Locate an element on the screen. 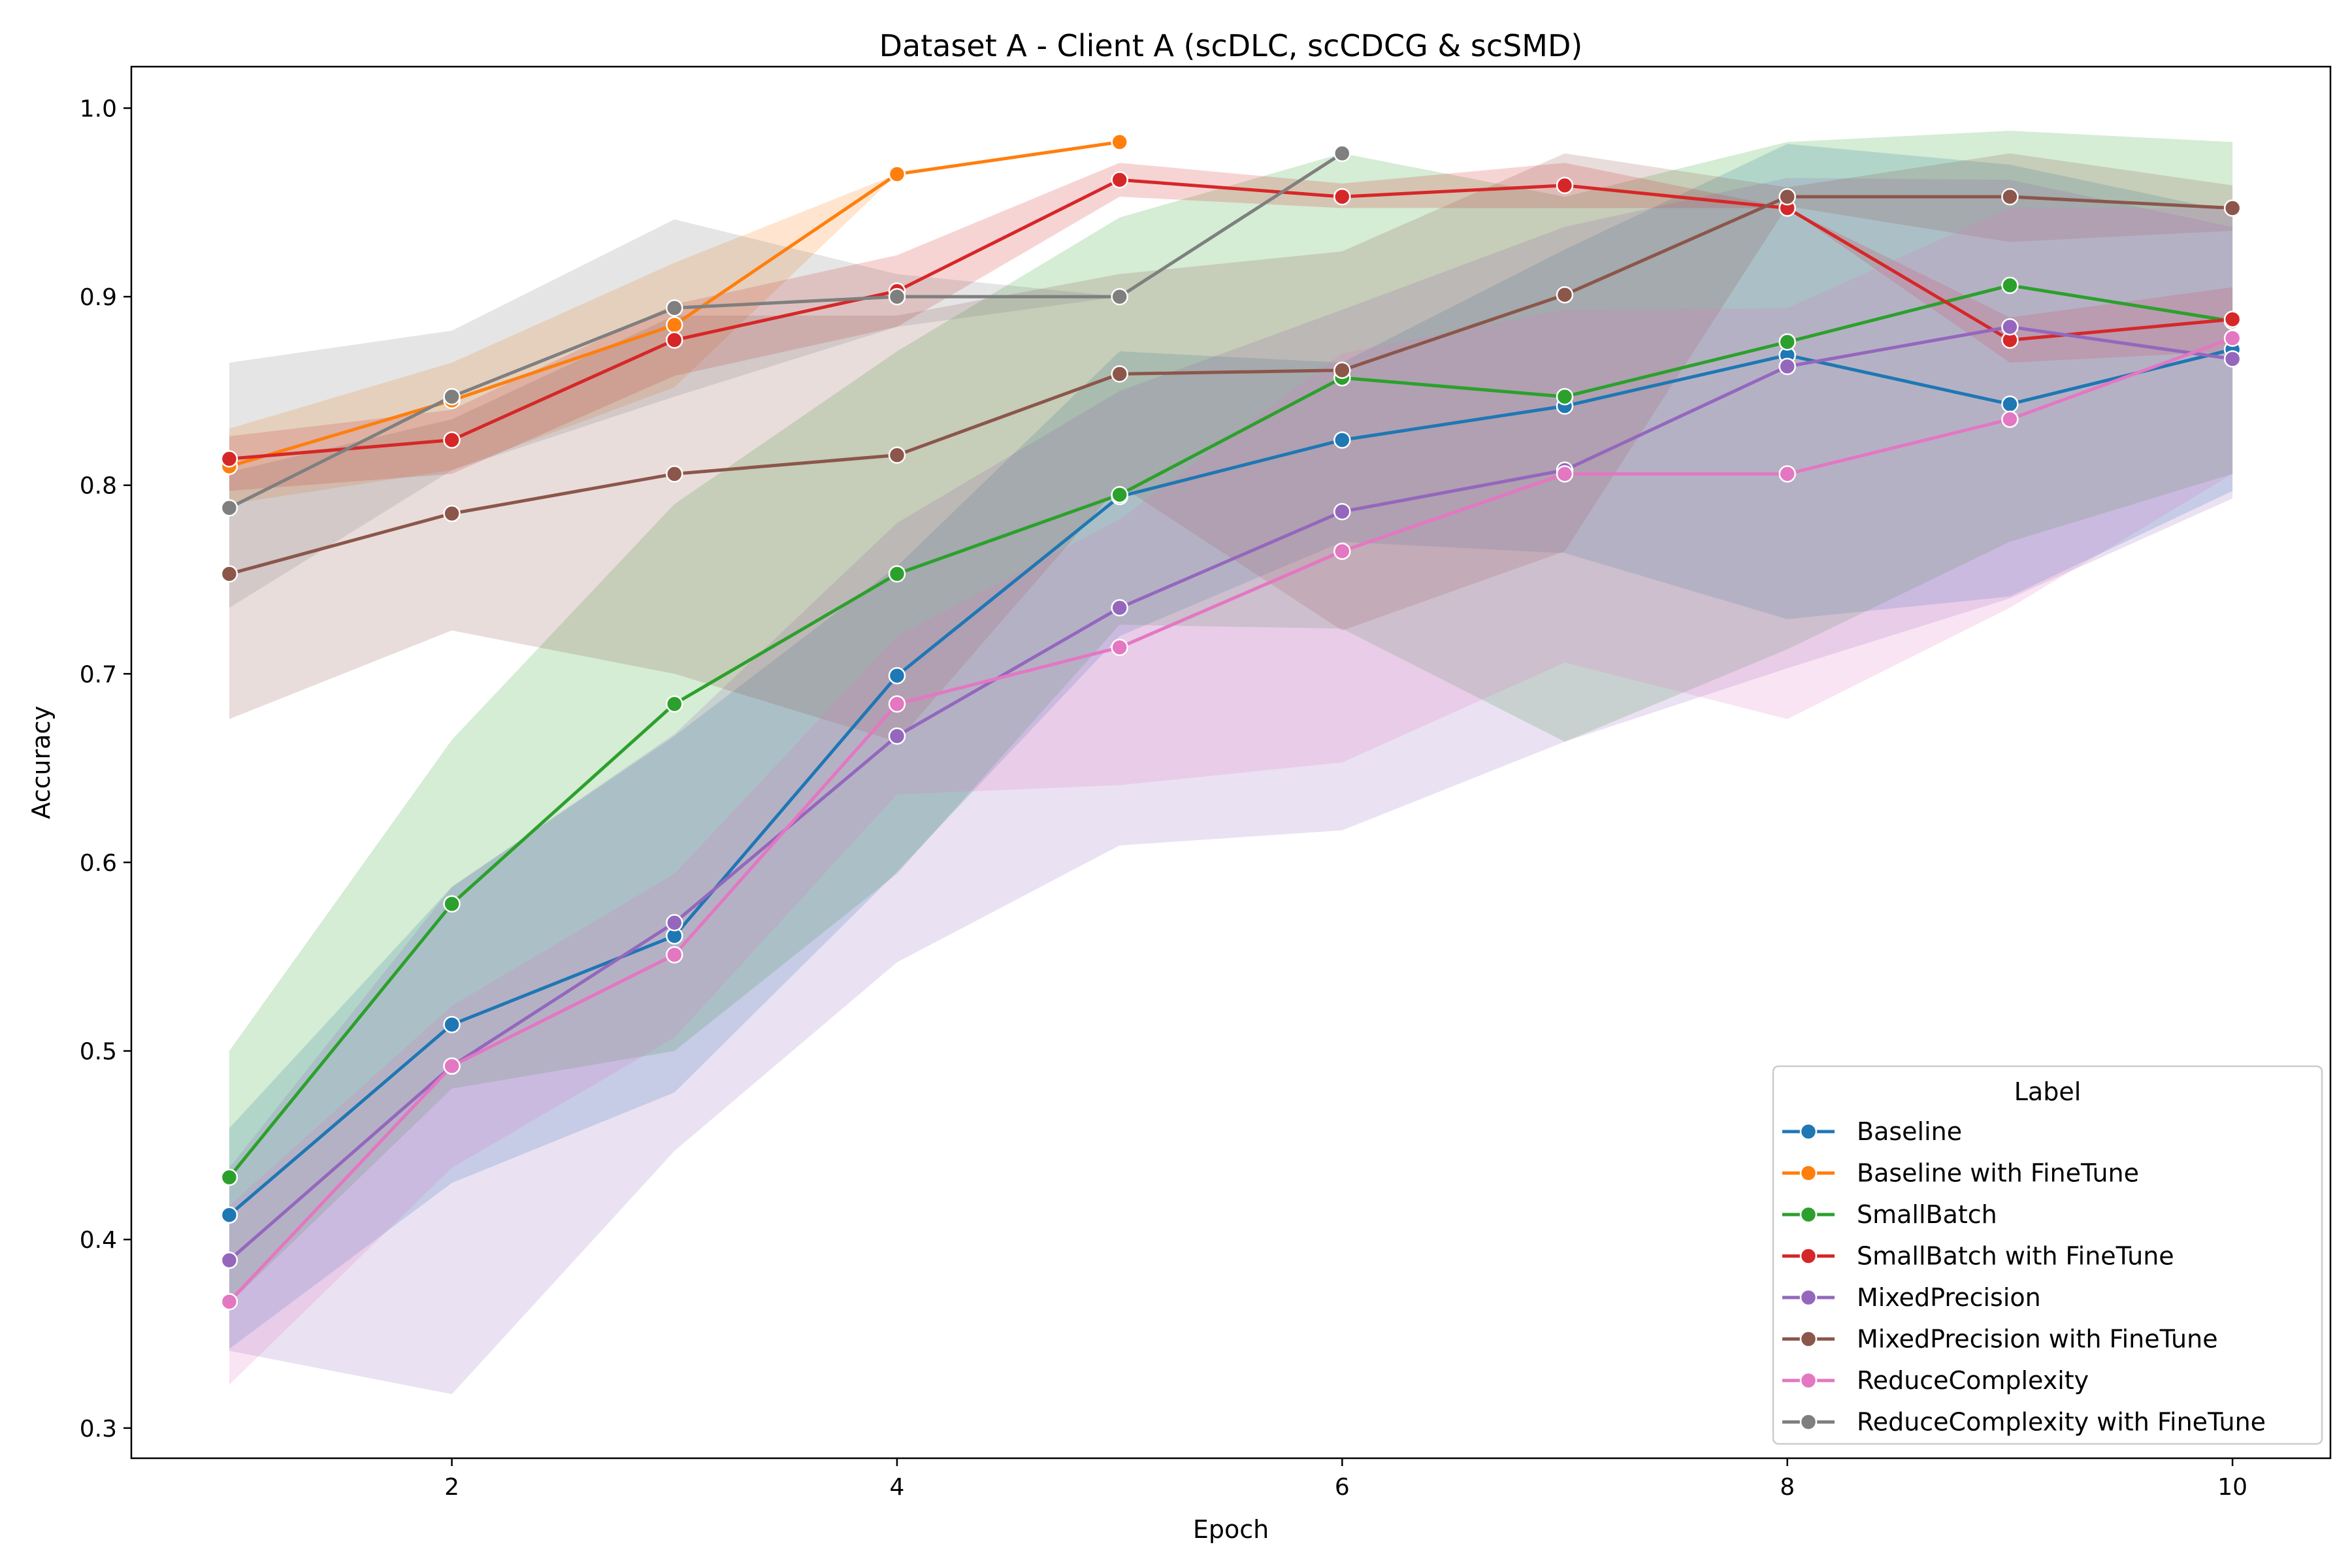  x-axis-label: Epoch is located at coordinates (1231, 1529).